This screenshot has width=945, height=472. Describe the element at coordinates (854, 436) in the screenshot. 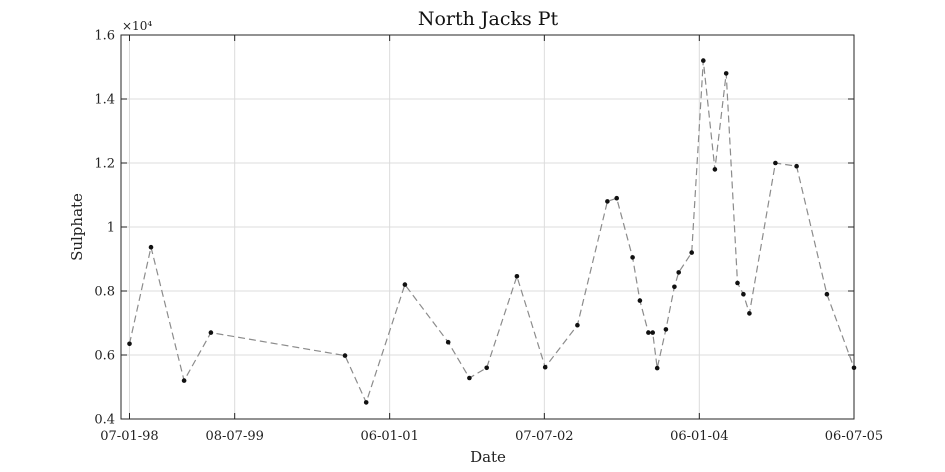

I see `x-tick-label: 06-07-05` at that location.